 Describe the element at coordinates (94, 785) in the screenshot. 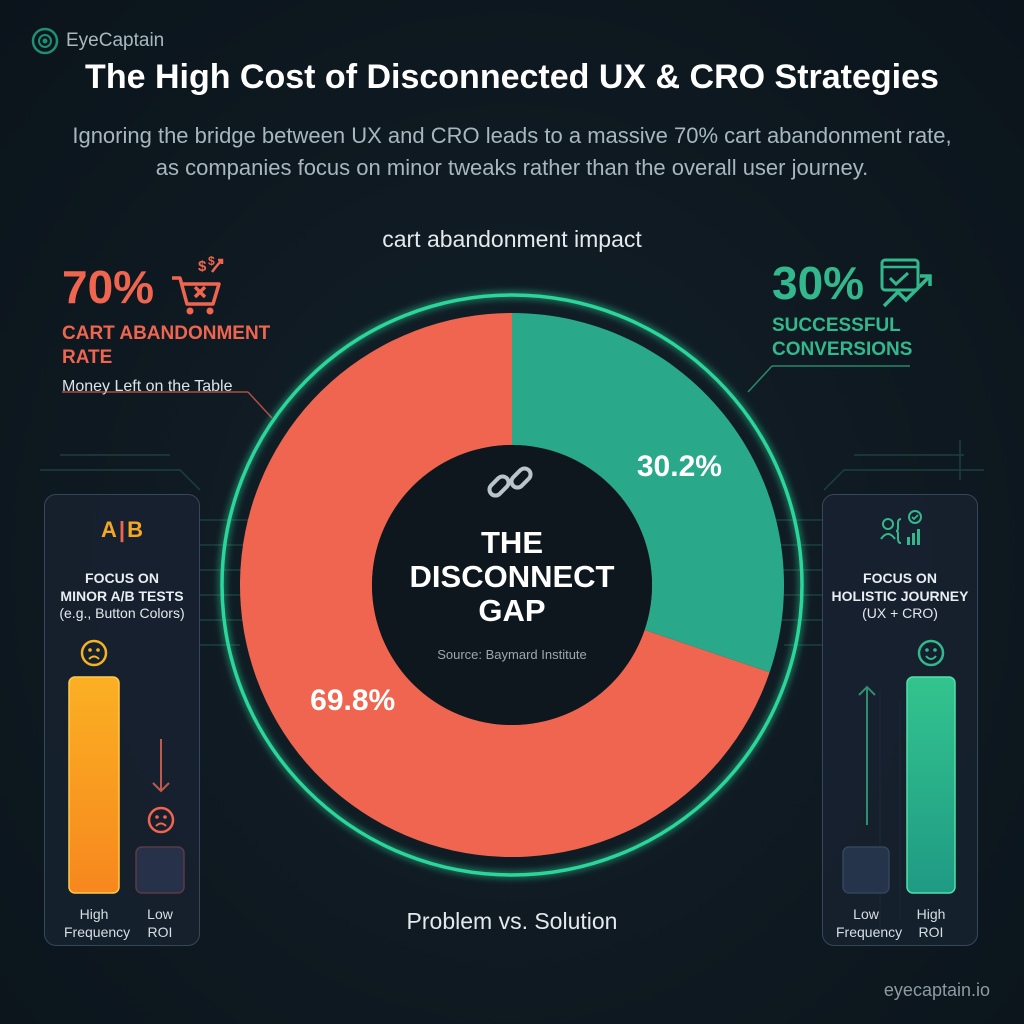

I see `high-frequency-bar` at that location.